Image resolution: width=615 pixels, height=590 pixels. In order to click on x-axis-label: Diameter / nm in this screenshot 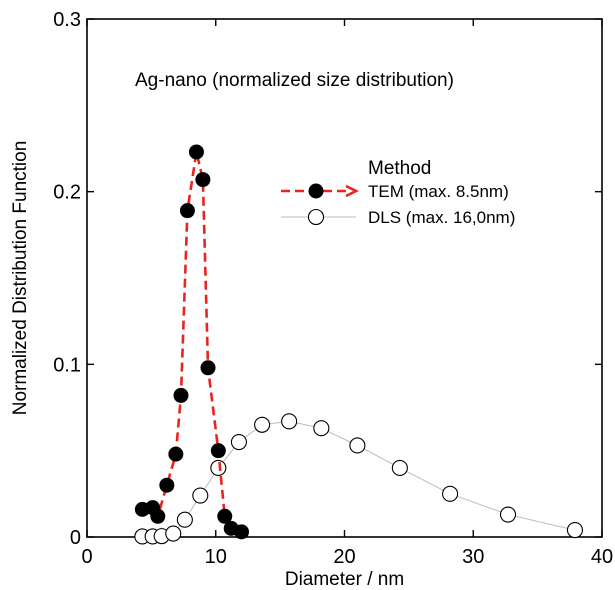, I will do `click(344, 579)`.